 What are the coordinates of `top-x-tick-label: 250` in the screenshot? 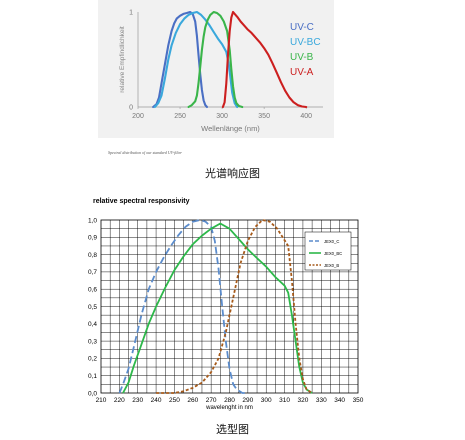 It's located at (180, 116).